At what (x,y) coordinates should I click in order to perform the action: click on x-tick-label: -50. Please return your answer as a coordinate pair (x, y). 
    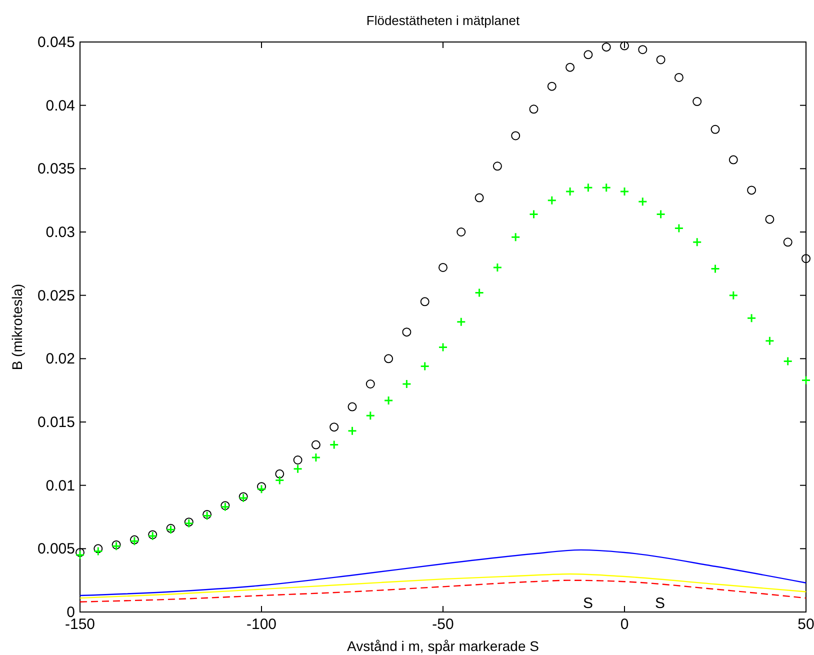
    Looking at the image, I should click on (443, 624).